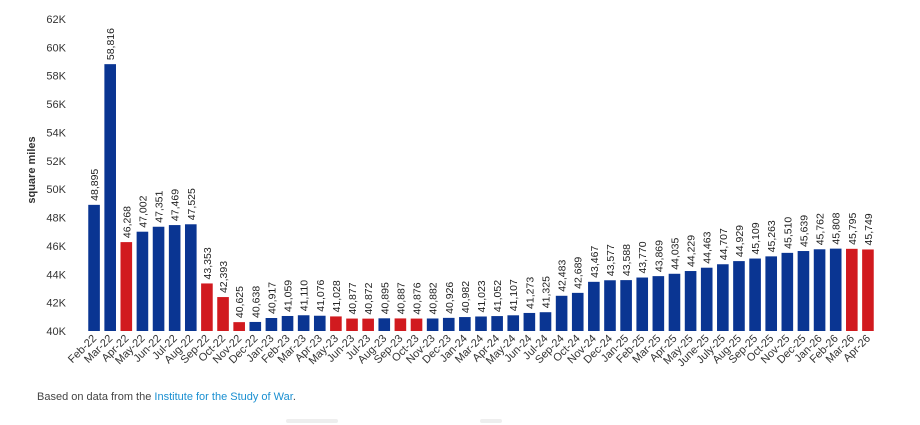 This screenshot has width=920, height=425. Describe the element at coordinates (160, 206) in the screenshot. I see `data-label: 47,351` at that location.